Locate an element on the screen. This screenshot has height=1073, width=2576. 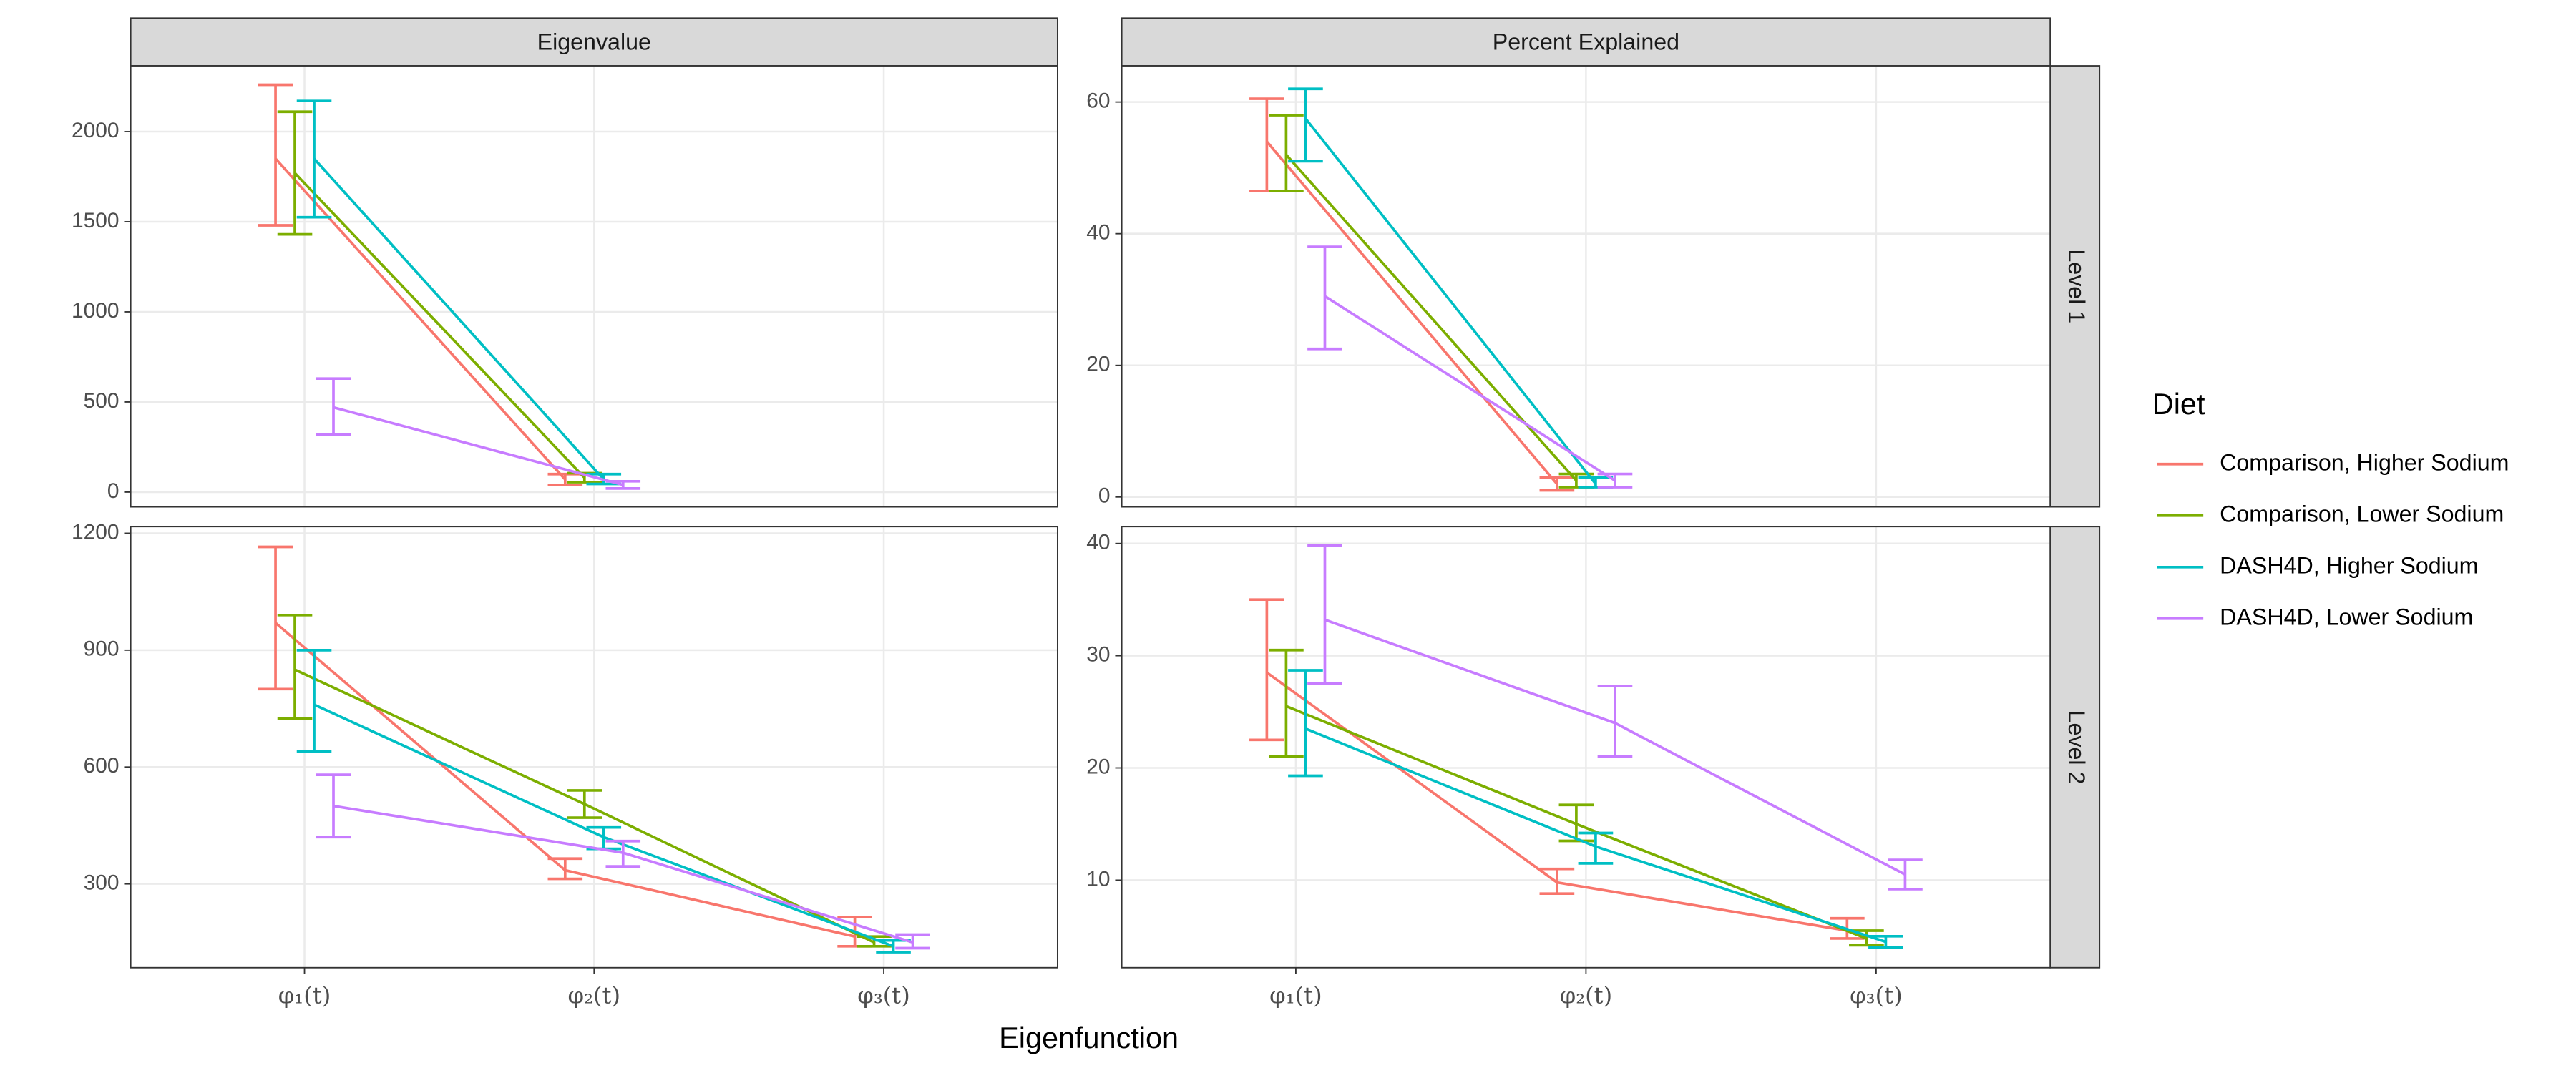
y-tick-label: 1000 is located at coordinates (95, 311).